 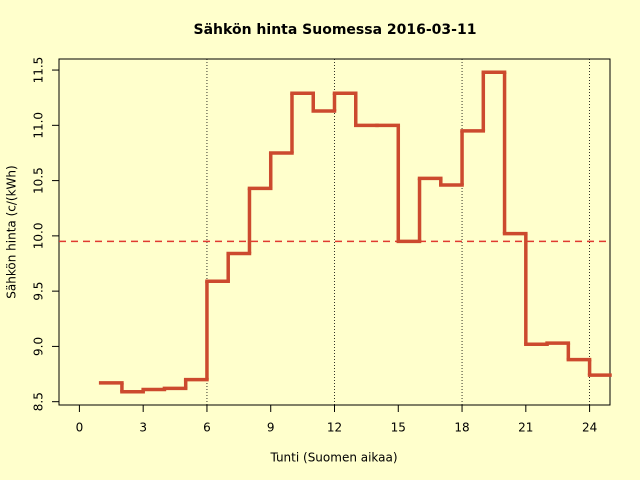 I want to click on x-tick-label: 9, so click(x=271, y=428).